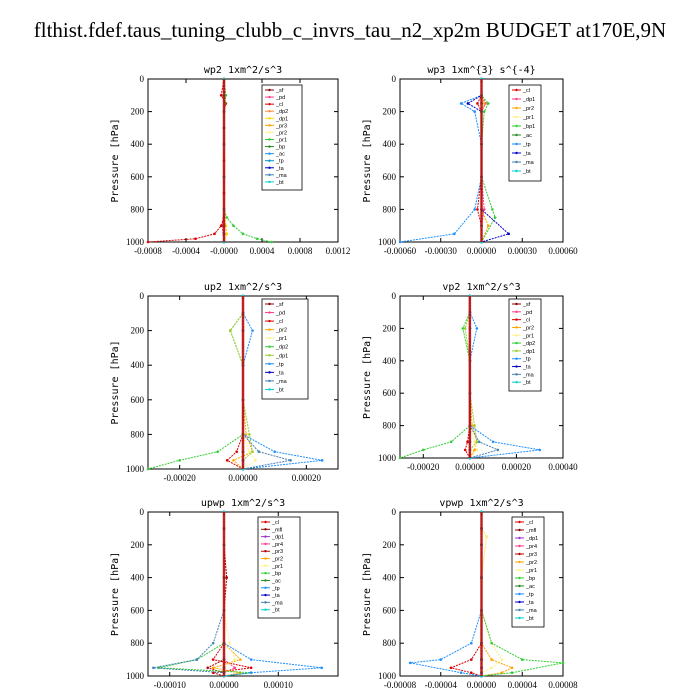  What do you see at coordinates (180, 478) in the screenshot?
I see `x-tick-label: -0.00020` at bounding box center [180, 478].